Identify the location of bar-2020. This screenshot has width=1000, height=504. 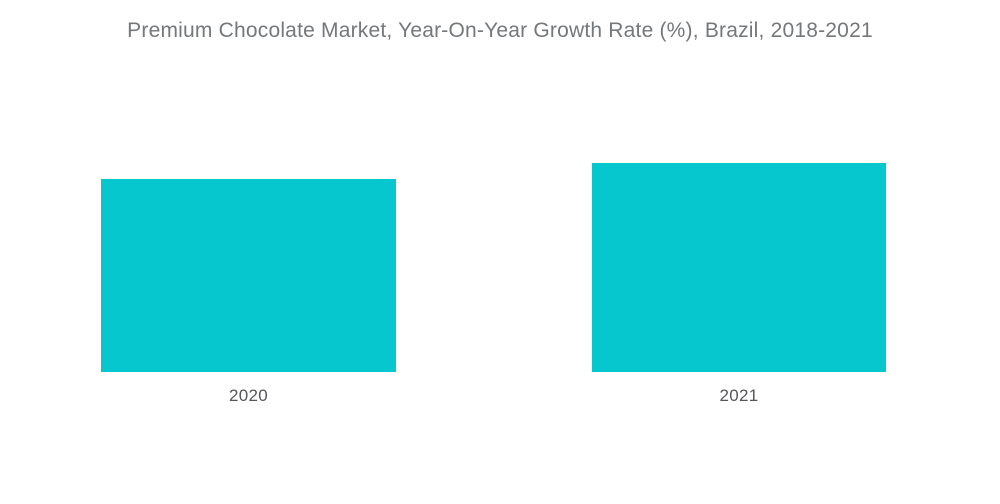
(248, 275).